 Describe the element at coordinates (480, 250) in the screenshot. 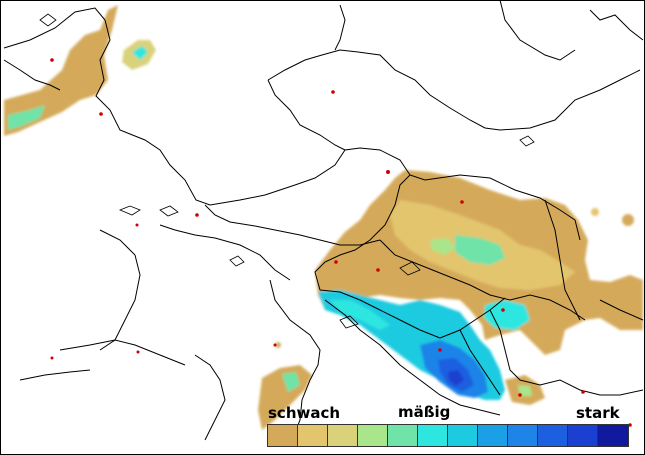

I see `precip-area-central-light` at that location.